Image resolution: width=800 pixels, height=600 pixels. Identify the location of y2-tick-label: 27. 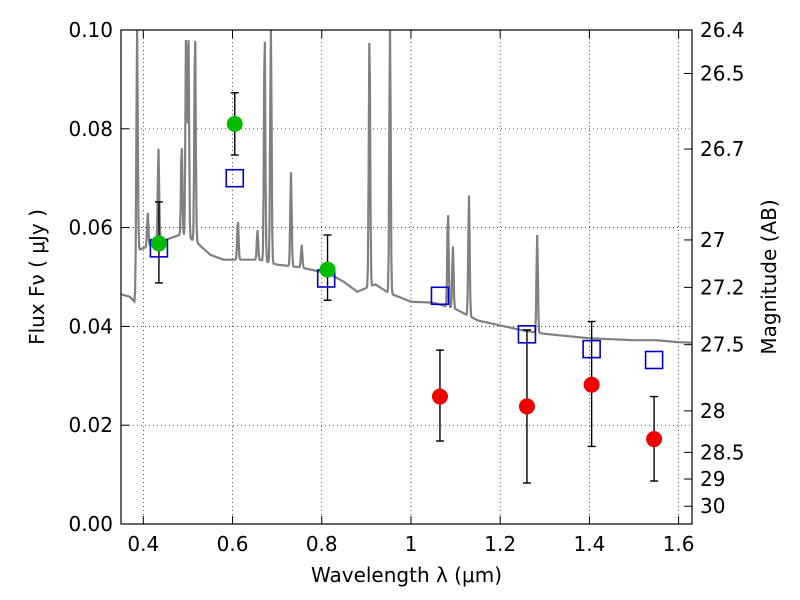
(712, 240).